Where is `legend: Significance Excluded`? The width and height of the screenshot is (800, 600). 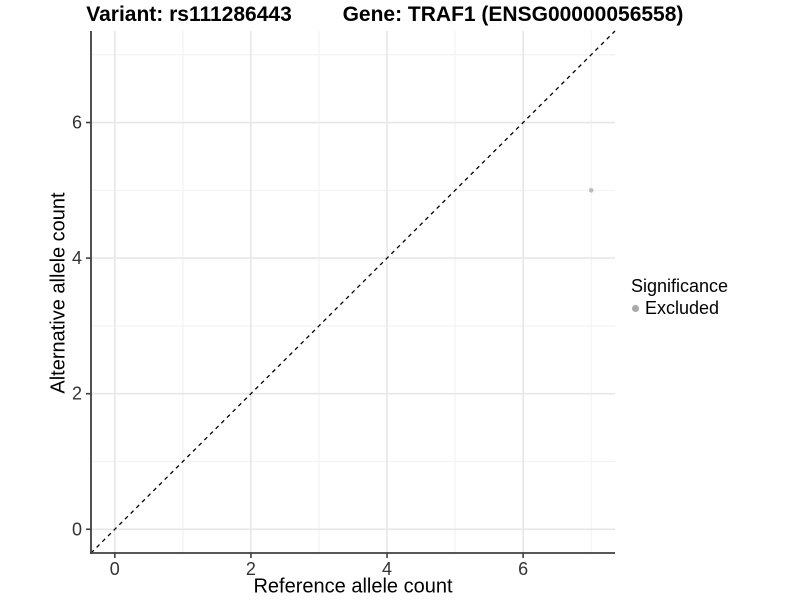 legend: Significance Excluded is located at coordinates (678, 297).